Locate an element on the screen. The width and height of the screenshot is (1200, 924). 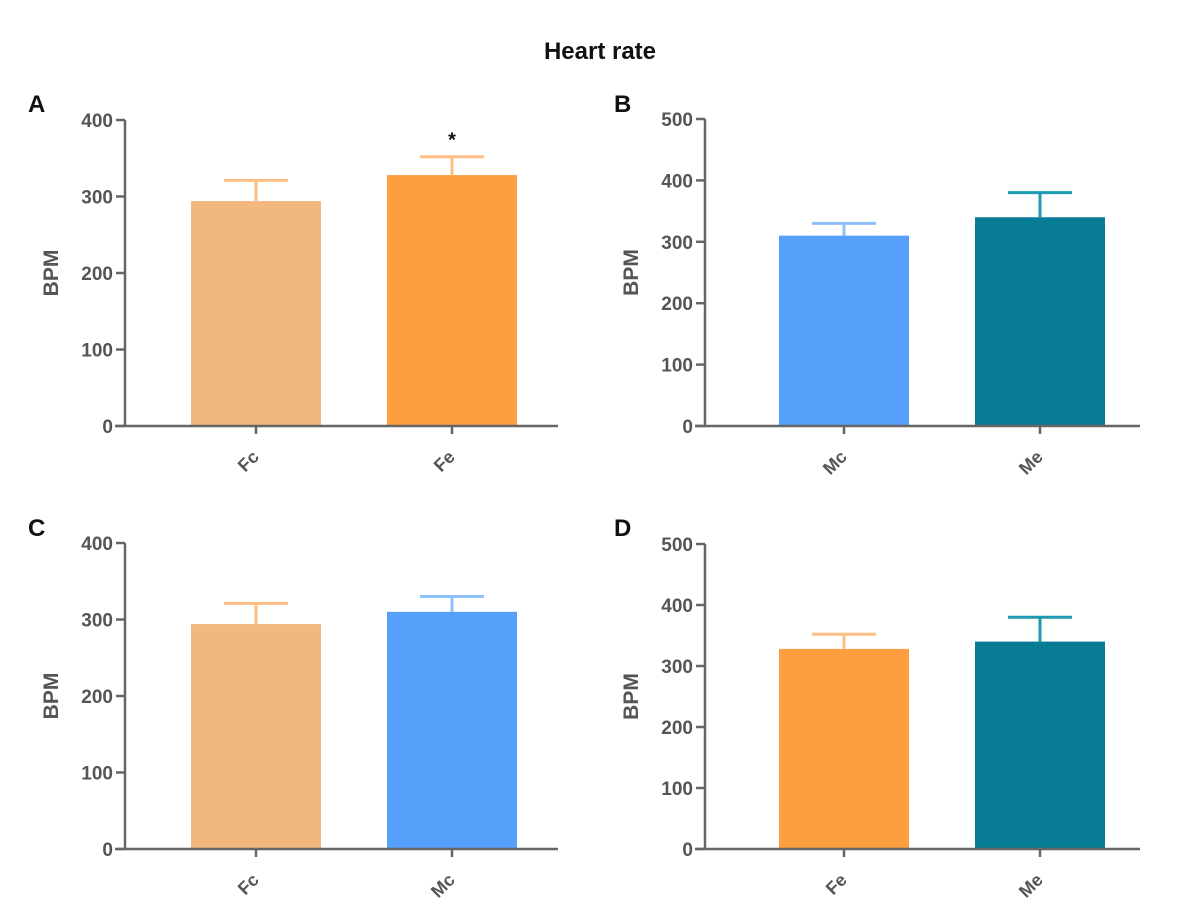
panel-label-A: A is located at coordinates (36, 104).